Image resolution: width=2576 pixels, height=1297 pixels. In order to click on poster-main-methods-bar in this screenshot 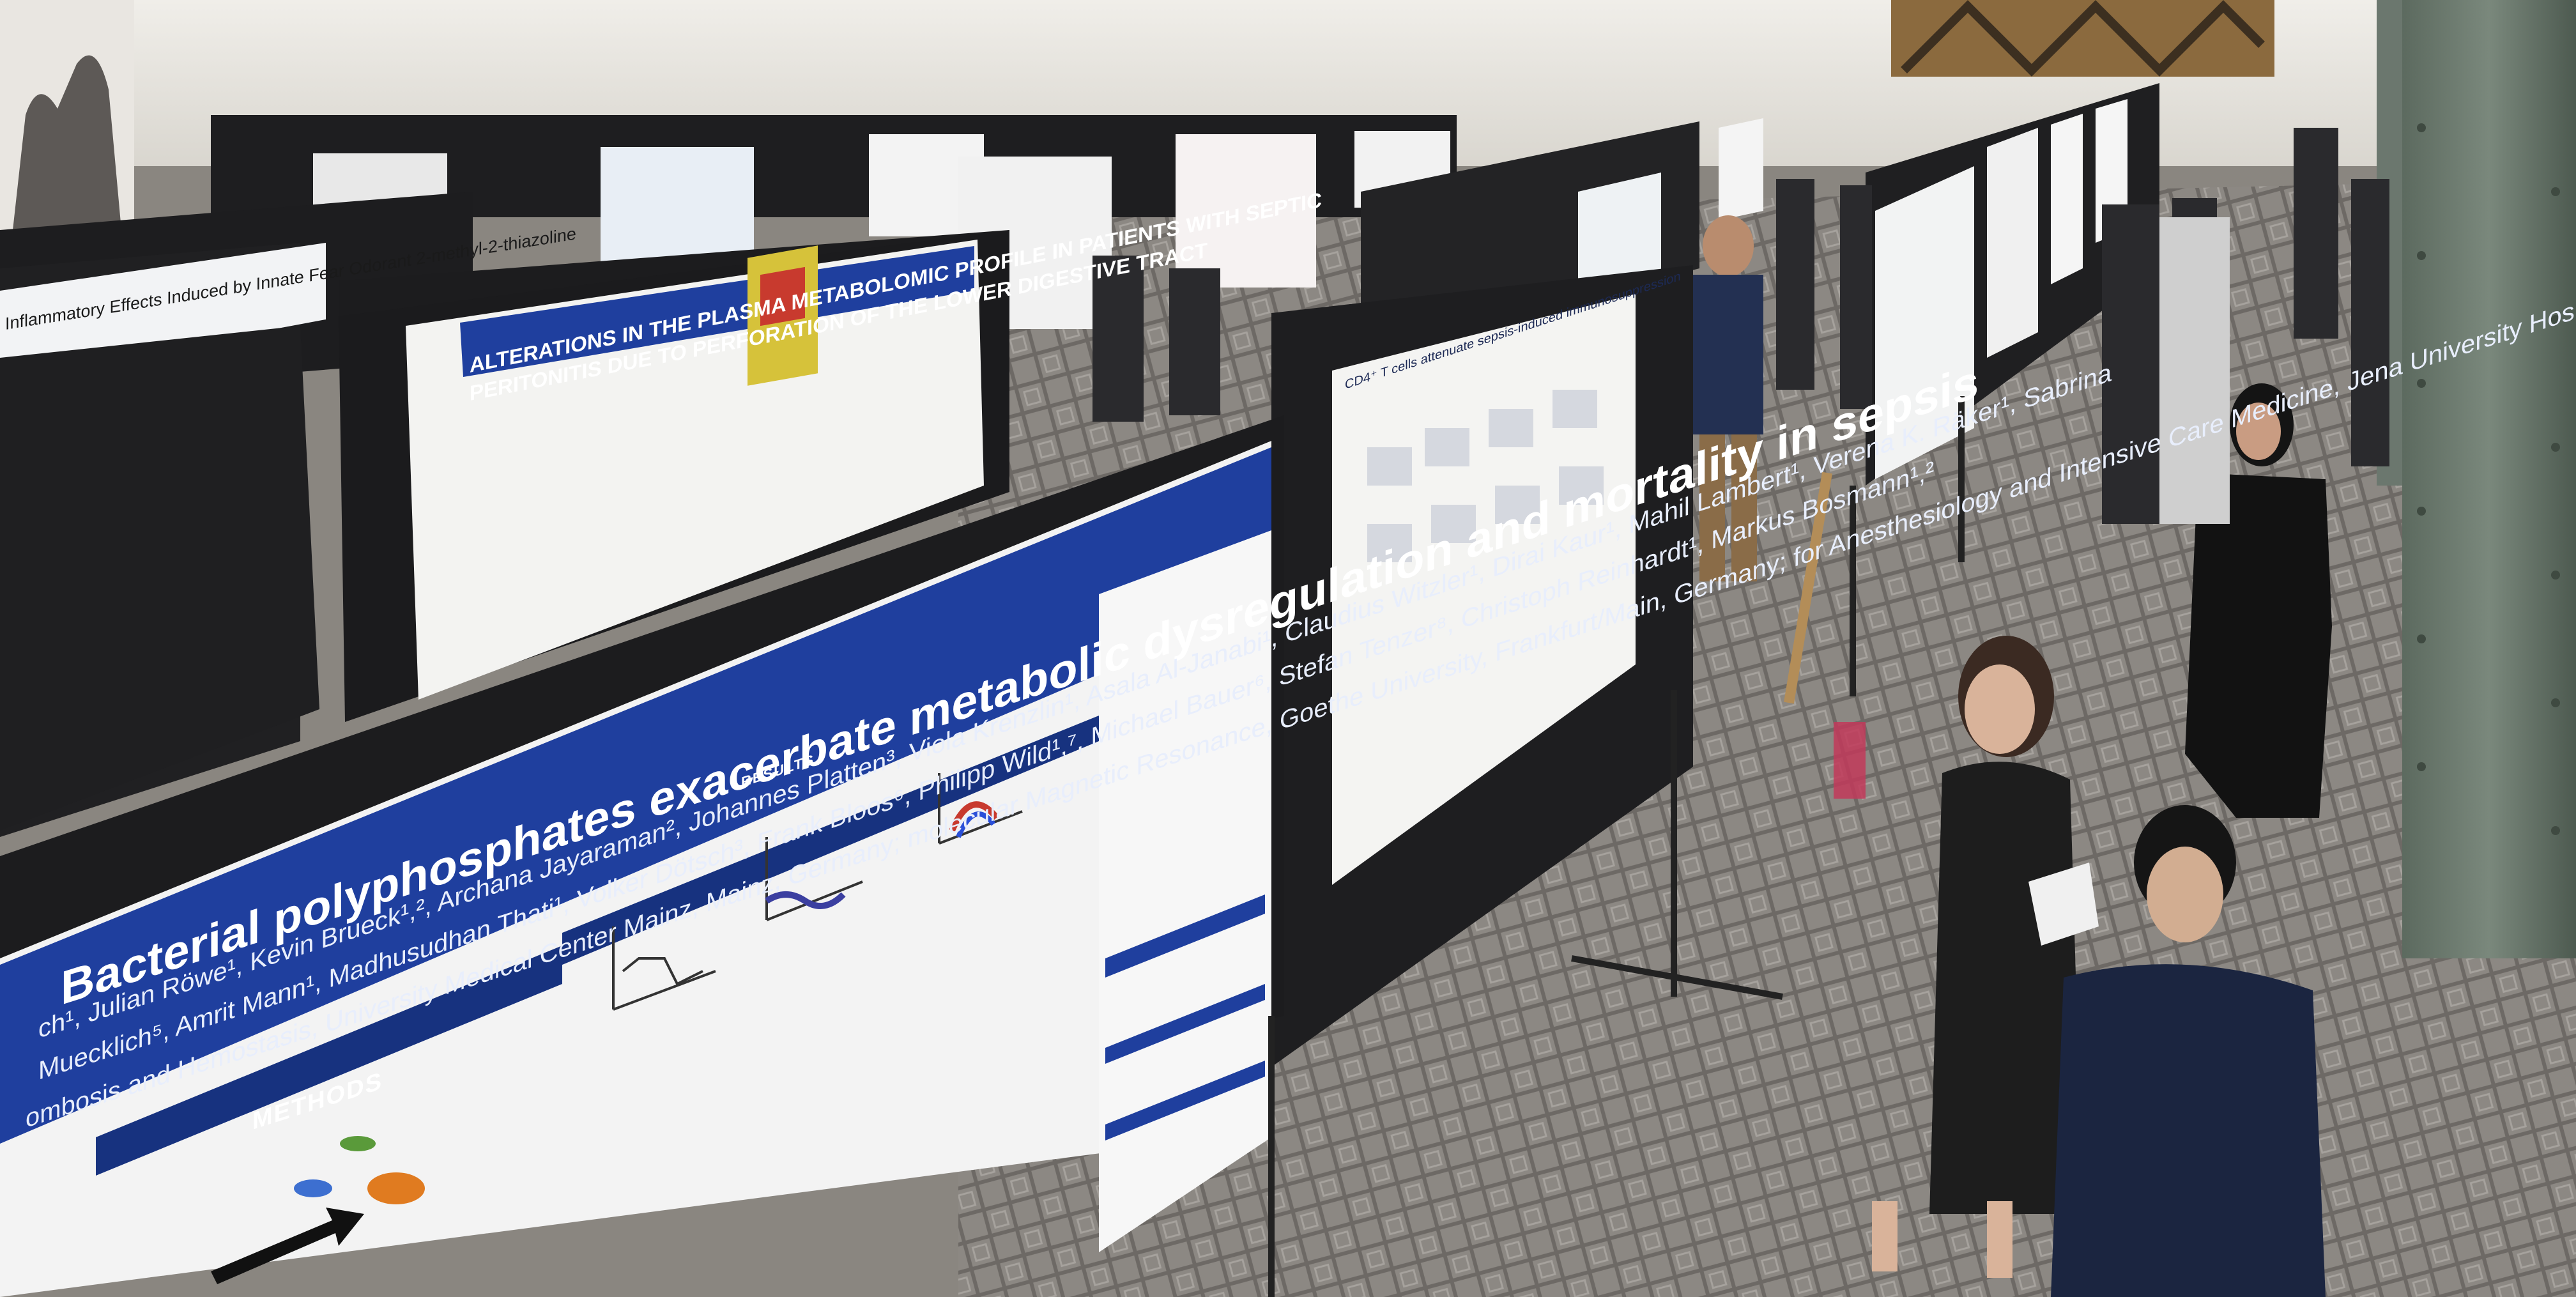, I will do `click(329, 1061)`.